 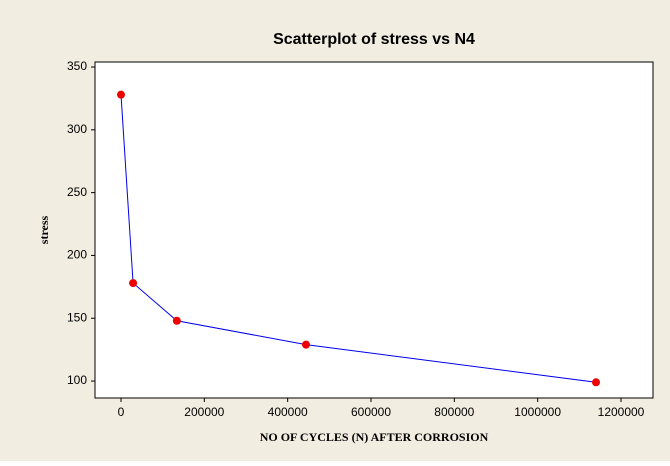 What do you see at coordinates (288, 412) in the screenshot?
I see `x-tick-label: 400000` at bounding box center [288, 412].